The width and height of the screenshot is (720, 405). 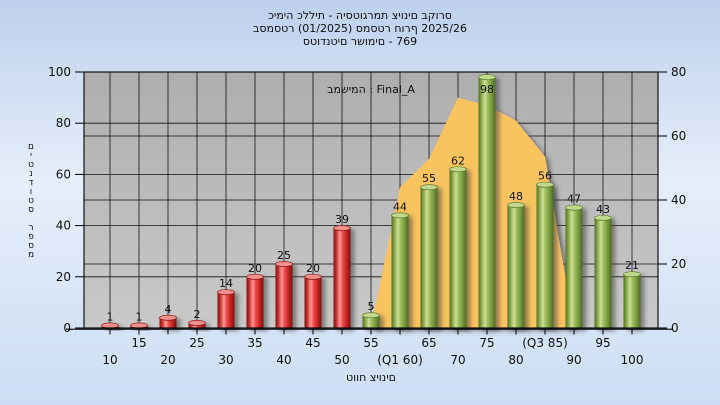 What do you see at coordinates (632, 360) in the screenshot?
I see `x-tick-label: 100` at bounding box center [632, 360].